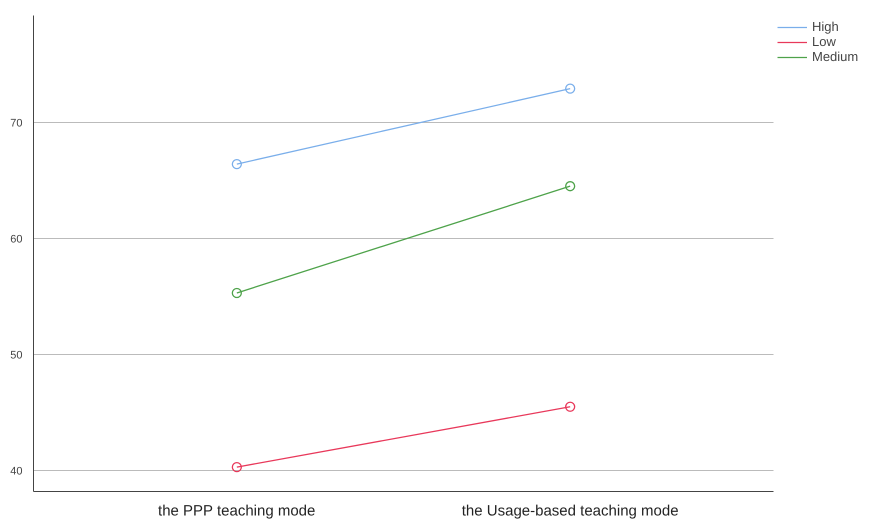 The width and height of the screenshot is (872, 521). What do you see at coordinates (835, 56) in the screenshot?
I see `legend-label: Medium` at bounding box center [835, 56].